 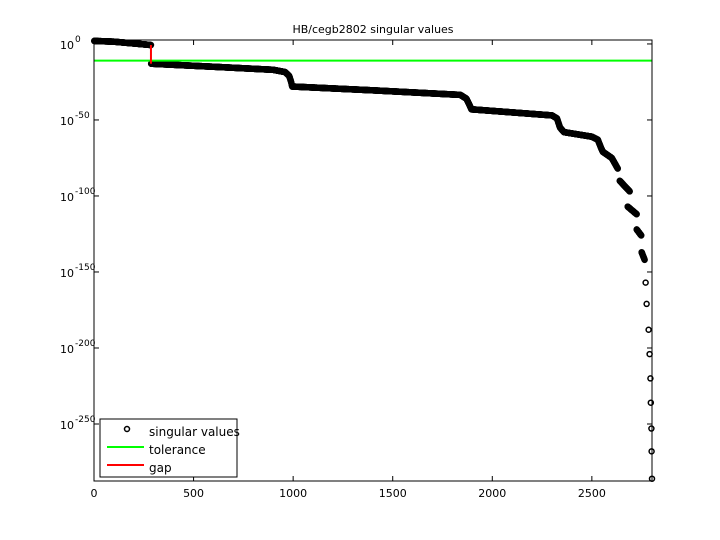 I want to click on chart-title: HB/cegb2802 singular values, so click(x=372, y=29).